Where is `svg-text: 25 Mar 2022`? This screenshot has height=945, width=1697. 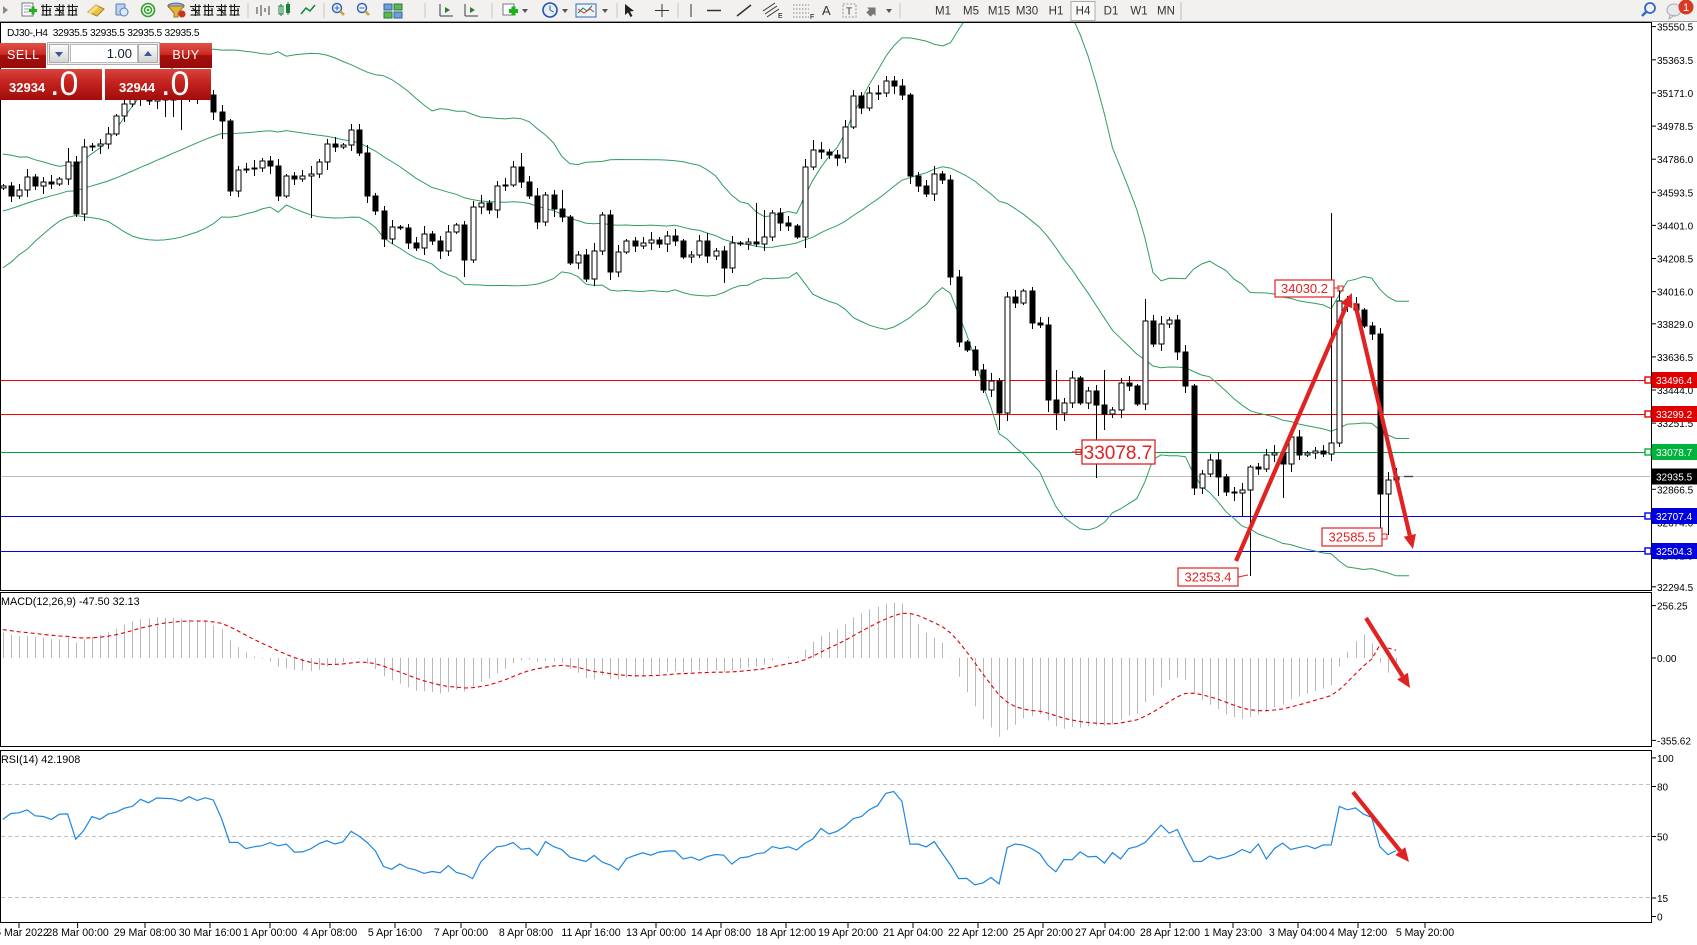
svg-text: 25 Mar 2022 is located at coordinates (24, 933).